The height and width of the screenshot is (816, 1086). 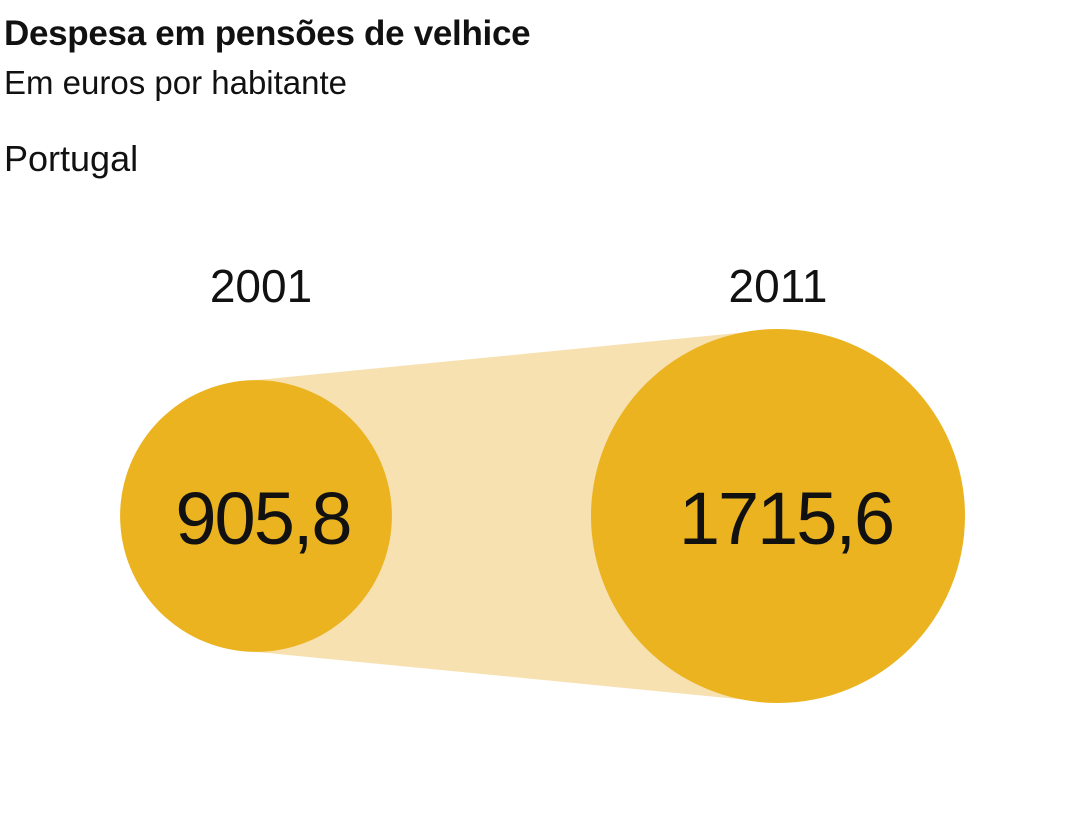 What do you see at coordinates (262, 518) in the screenshot?
I see `value-label-2001: 905,8` at bounding box center [262, 518].